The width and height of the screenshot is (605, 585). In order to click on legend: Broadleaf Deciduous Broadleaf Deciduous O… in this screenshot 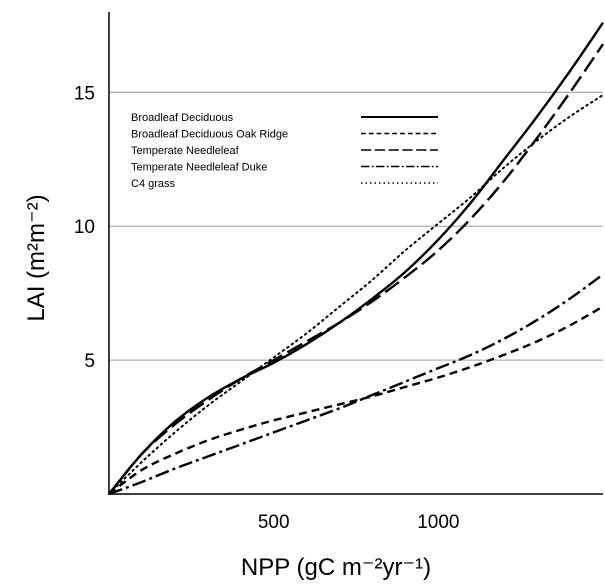, I will do `click(284, 151)`.